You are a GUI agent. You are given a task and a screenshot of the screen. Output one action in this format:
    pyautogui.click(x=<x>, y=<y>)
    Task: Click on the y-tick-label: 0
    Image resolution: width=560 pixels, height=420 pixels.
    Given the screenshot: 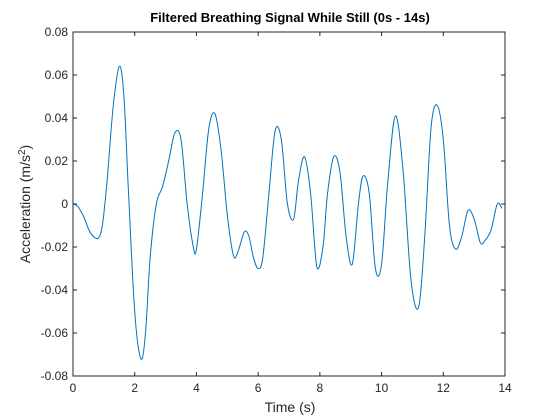 What is the action you would take?
    pyautogui.click(x=64, y=204)
    